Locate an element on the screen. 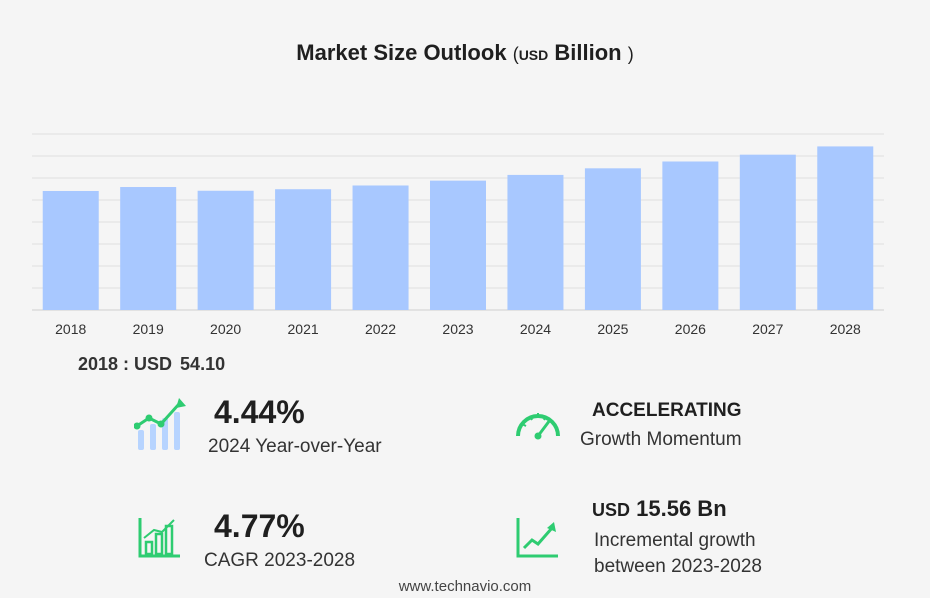 Image resolution: width=930 pixels, height=598 pixels. bar-2026 is located at coordinates (690, 235).